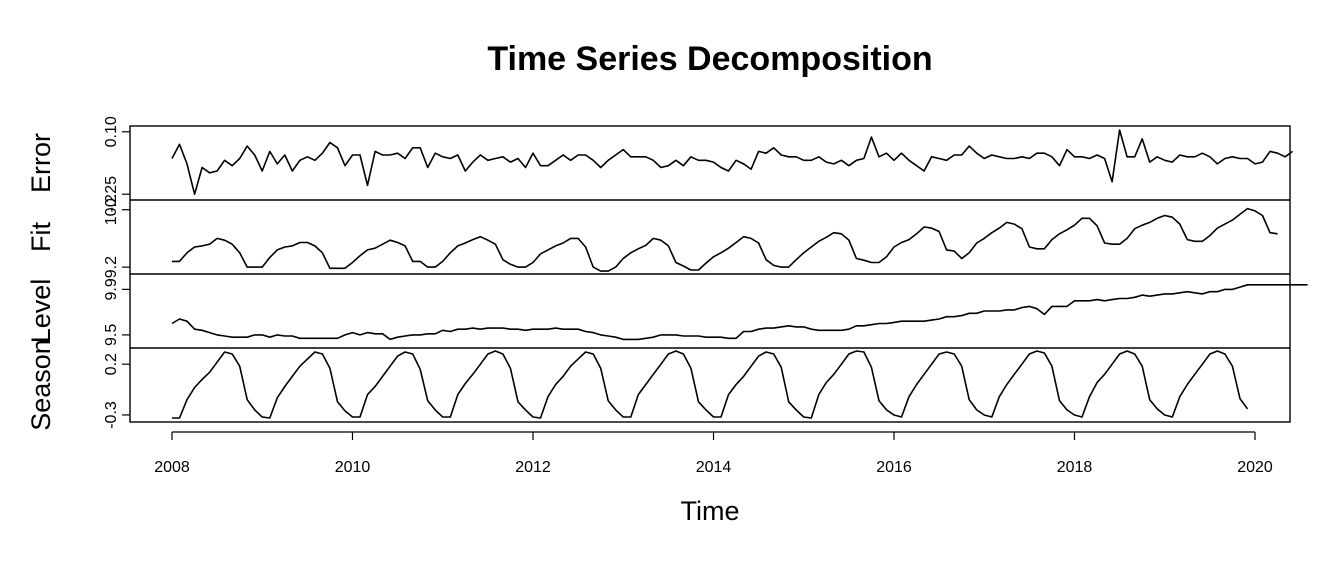 The image size is (1344, 576). Describe the element at coordinates (1075, 467) in the screenshot. I see `x-tick-label: 2018` at that location.